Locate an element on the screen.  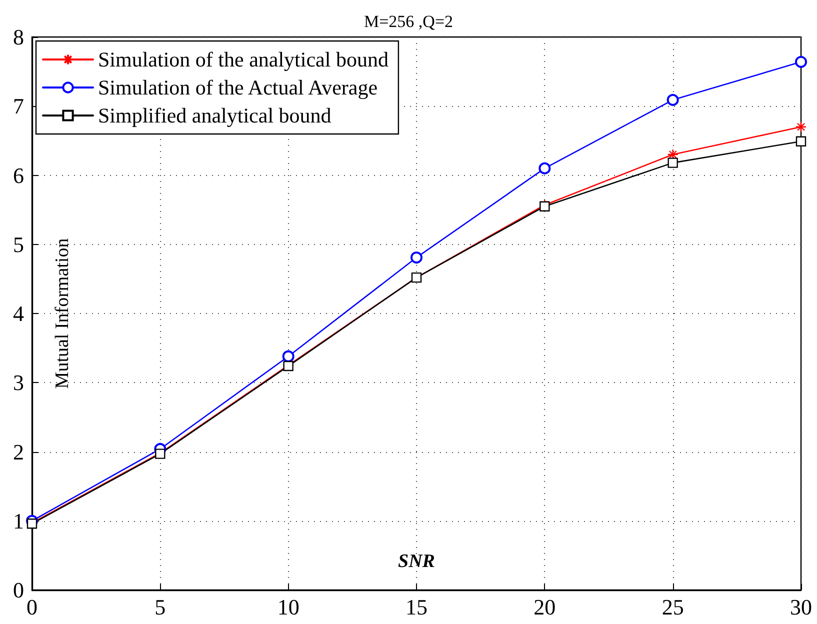
y-tick-label: 2 is located at coordinates (18, 451).